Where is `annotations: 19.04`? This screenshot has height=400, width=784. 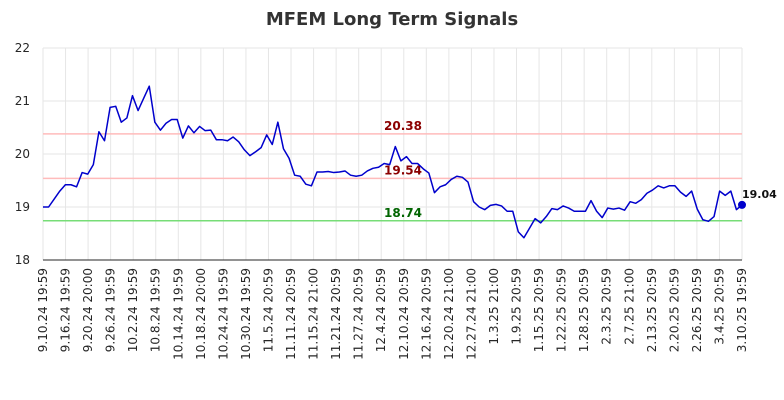
annotations: 19.04 is located at coordinates (757, 198).